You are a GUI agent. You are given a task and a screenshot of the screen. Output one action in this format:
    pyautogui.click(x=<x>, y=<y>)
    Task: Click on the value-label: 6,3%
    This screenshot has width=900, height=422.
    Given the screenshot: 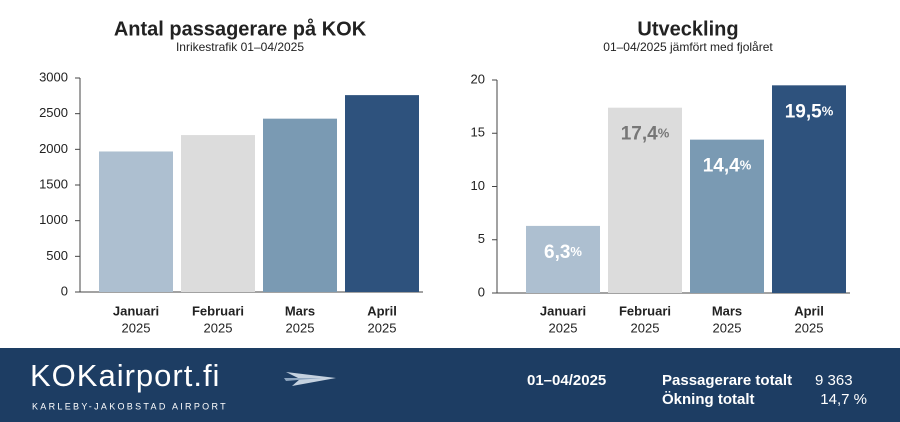 What is the action you would take?
    pyautogui.click(x=563, y=252)
    